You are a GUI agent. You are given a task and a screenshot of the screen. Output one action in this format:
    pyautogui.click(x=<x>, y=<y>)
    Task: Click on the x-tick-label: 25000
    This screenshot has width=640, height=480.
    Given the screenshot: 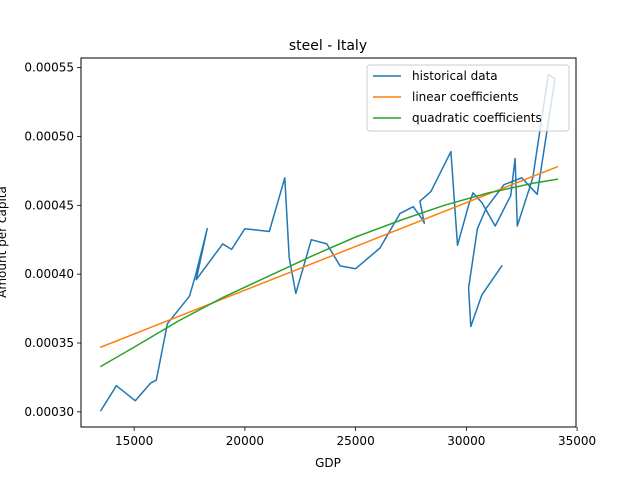 What is the action you would take?
    pyautogui.click(x=356, y=441)
    